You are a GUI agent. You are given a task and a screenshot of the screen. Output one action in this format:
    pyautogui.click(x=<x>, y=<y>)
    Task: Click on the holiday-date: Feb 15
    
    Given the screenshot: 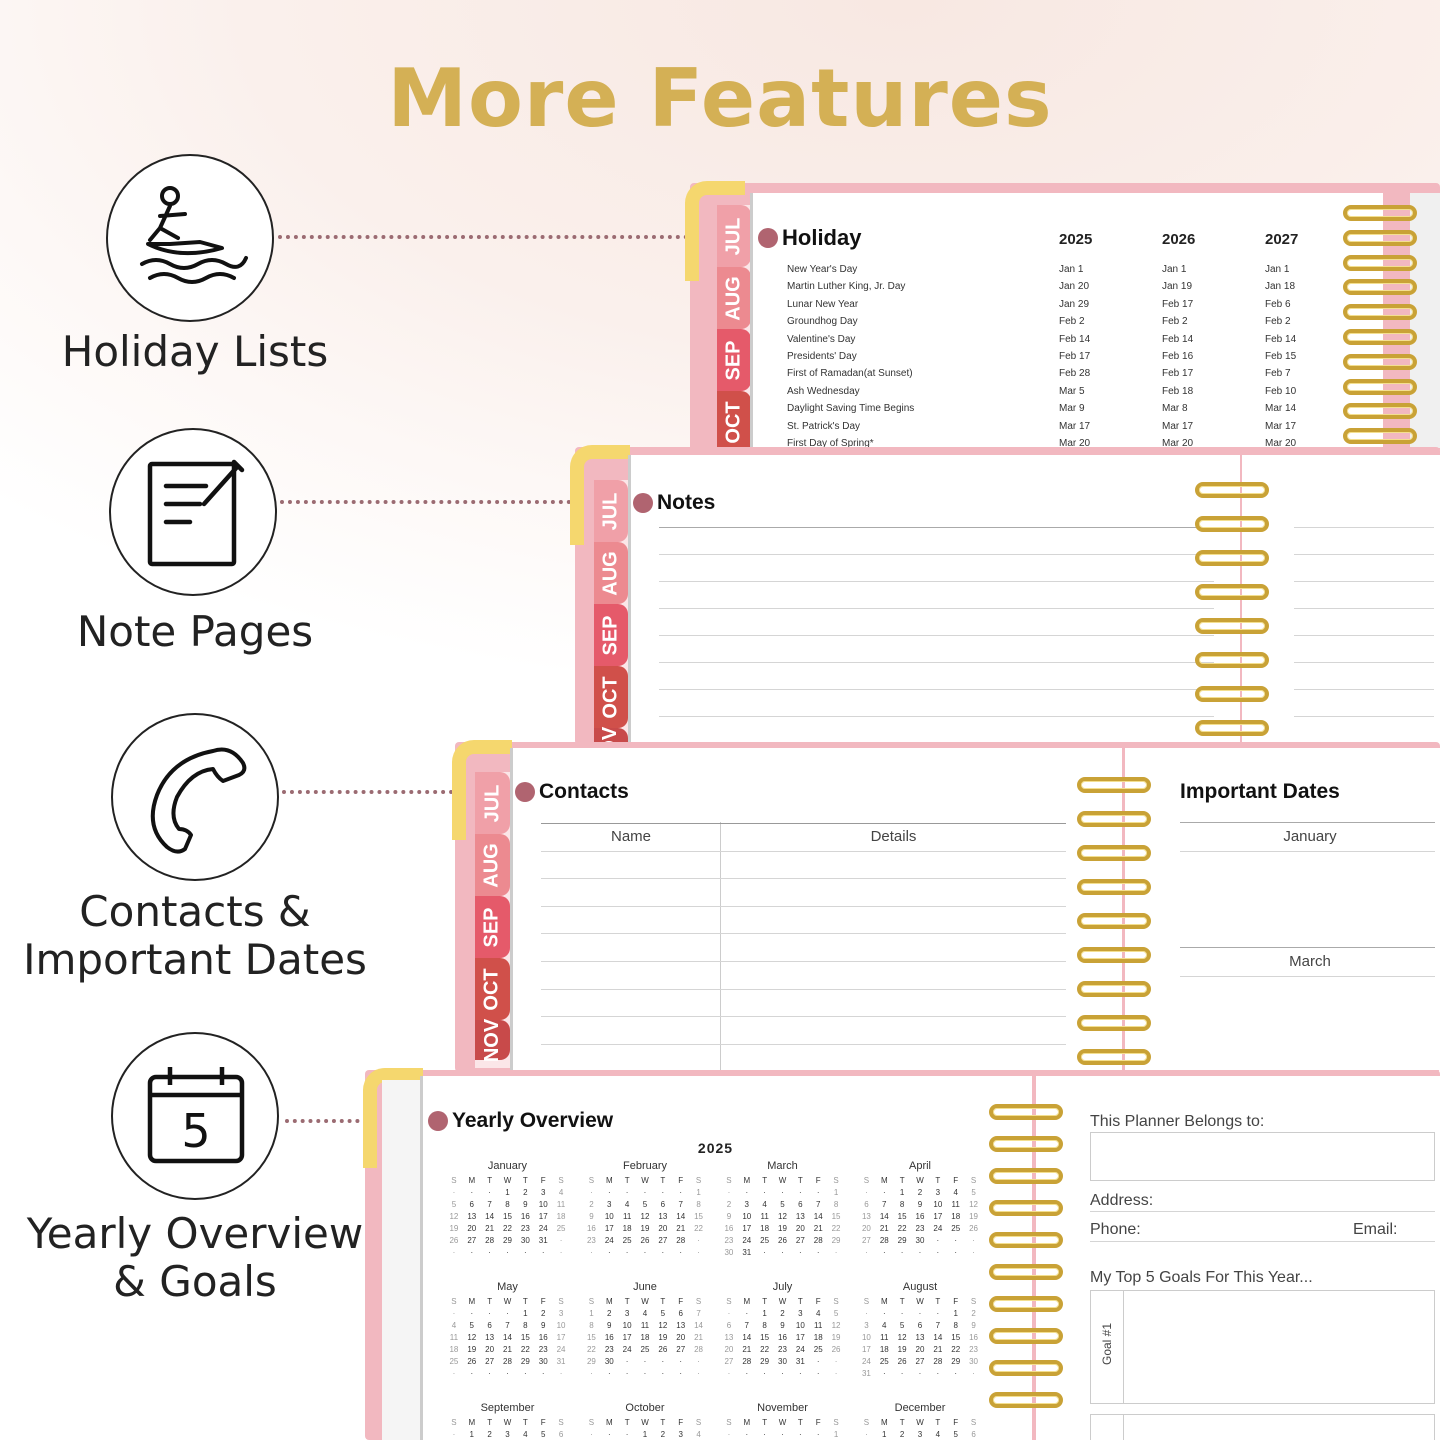 What is the action you would take?
    pyautogui.click(x=1281, y=356)
    